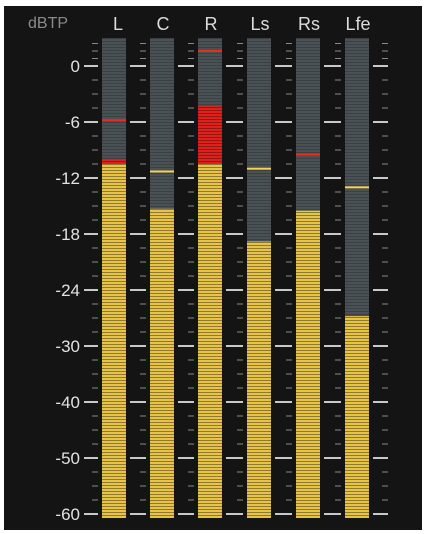 The height and width of the screenshot is (534, 426). What do you see at coordinates (309, 24) in the screenshot?
I see `channel-label-rs: Rs` at bounding box center [309, 24].